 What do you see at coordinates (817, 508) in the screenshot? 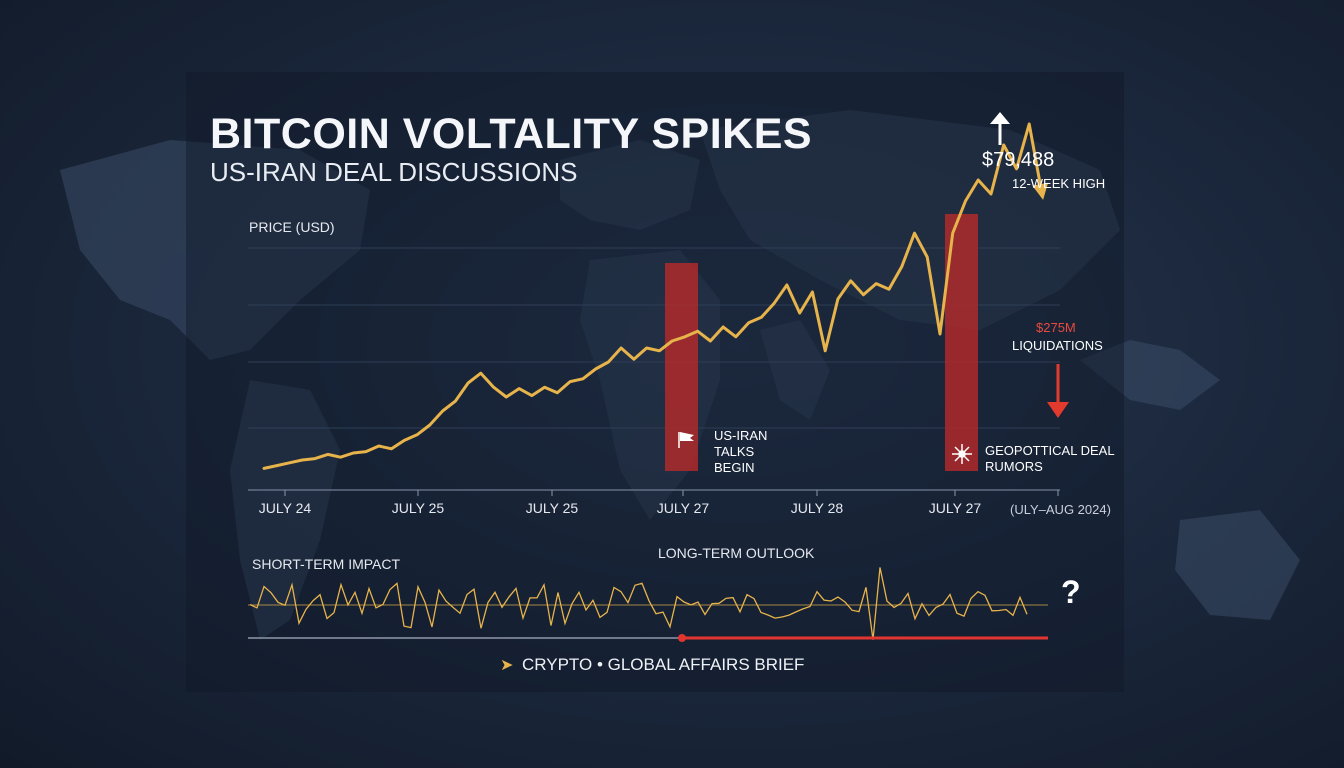
I see `x-tick-label: JULY 28` at bounding box center [817, 508].